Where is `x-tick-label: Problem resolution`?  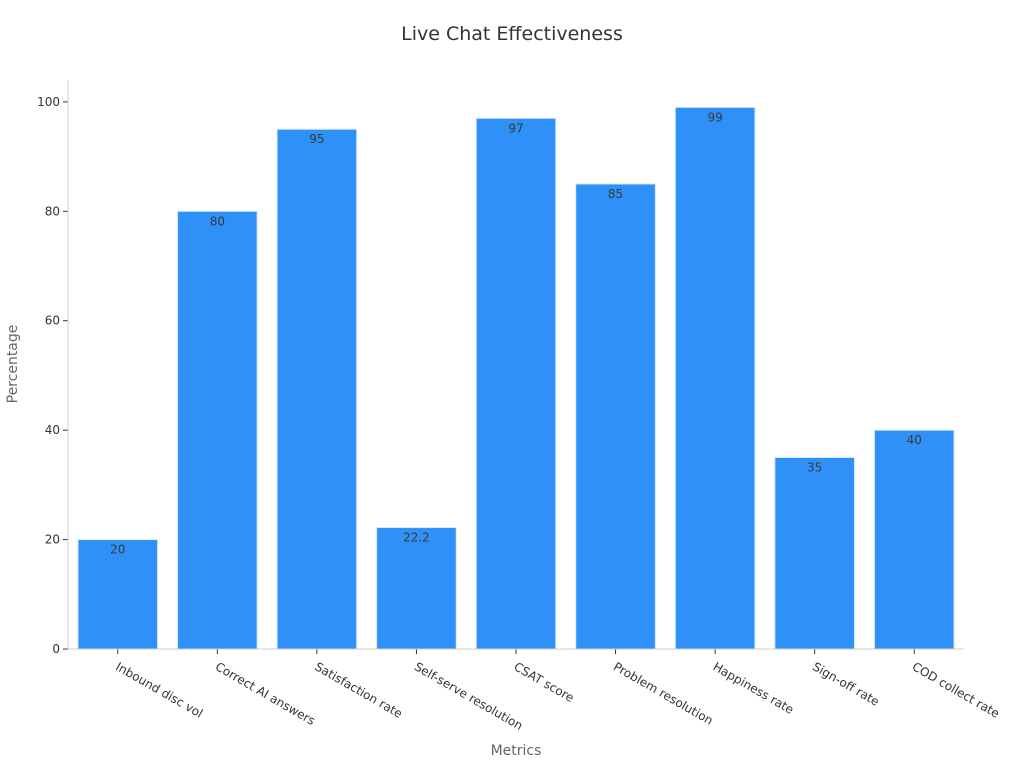 x-tick-label: Problem resolution is located at coordinates (663, 693).